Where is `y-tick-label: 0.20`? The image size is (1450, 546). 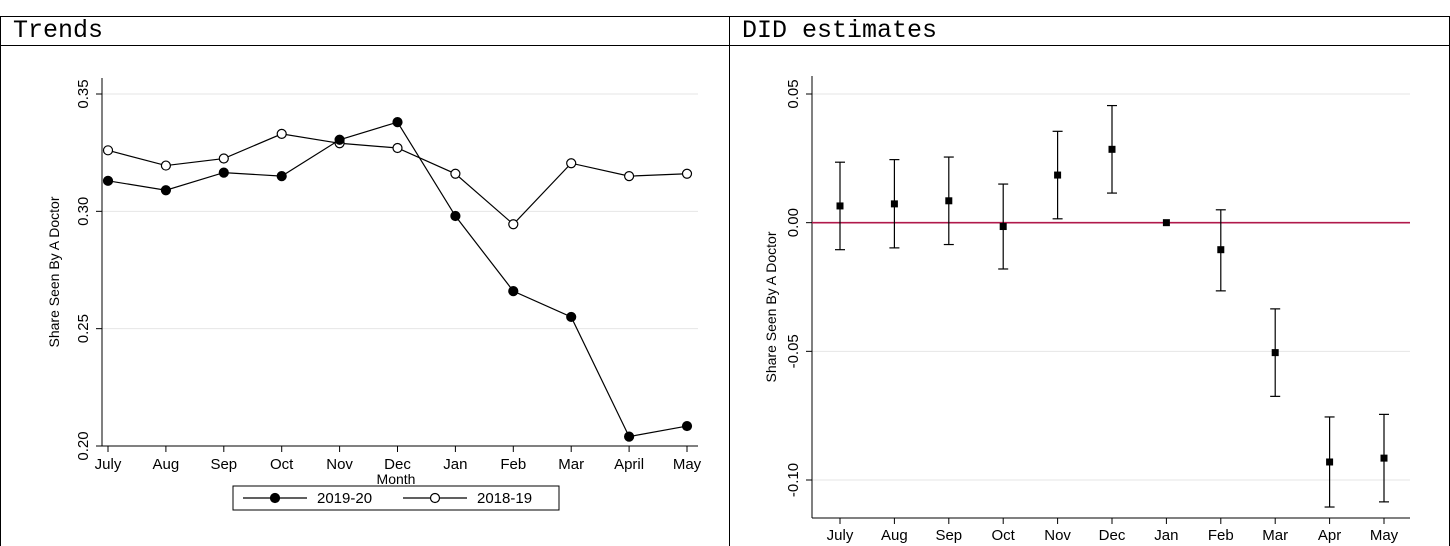
y-tick-label: 0.20 is located at coordinates (83, 445).